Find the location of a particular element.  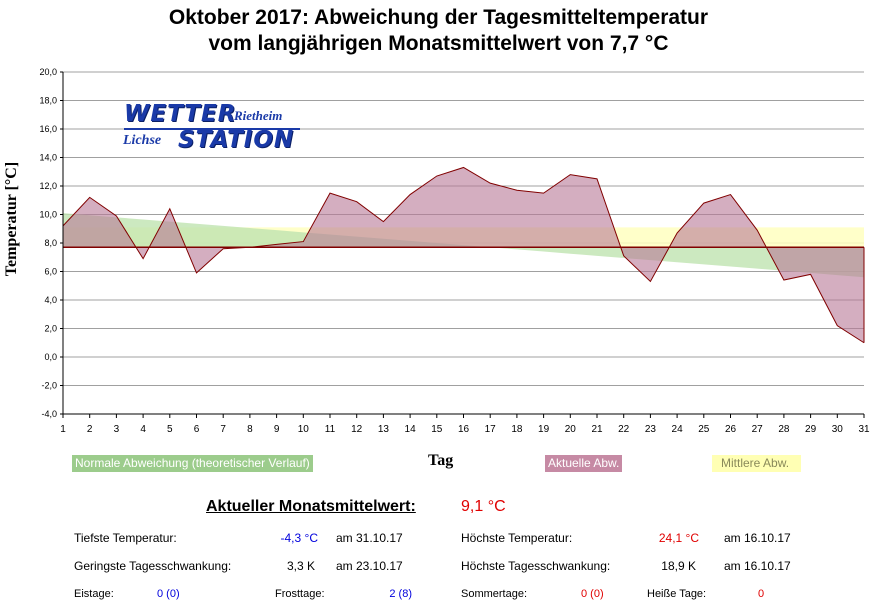

stat-geringste-label: Geringste Tagesschwankung: is located at coordinates (153, 566).